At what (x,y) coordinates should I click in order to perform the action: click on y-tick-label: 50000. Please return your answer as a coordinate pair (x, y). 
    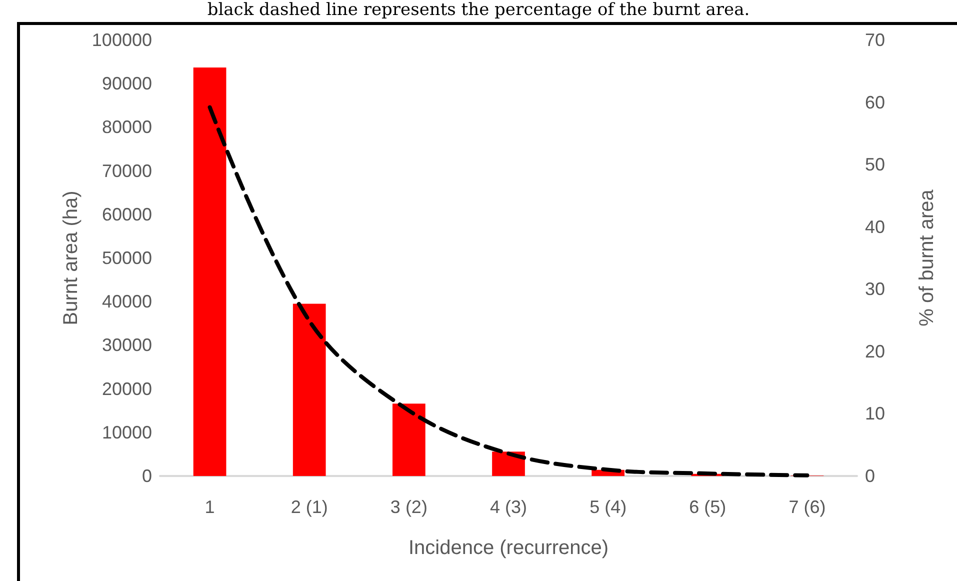
    Looking at the image, I should click on (127, 258).